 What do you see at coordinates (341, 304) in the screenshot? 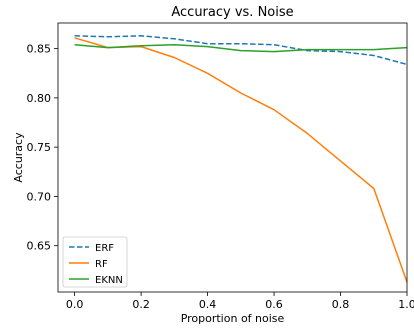
I see `x-tick-label: 0.8` at bounding box center [341, 304].